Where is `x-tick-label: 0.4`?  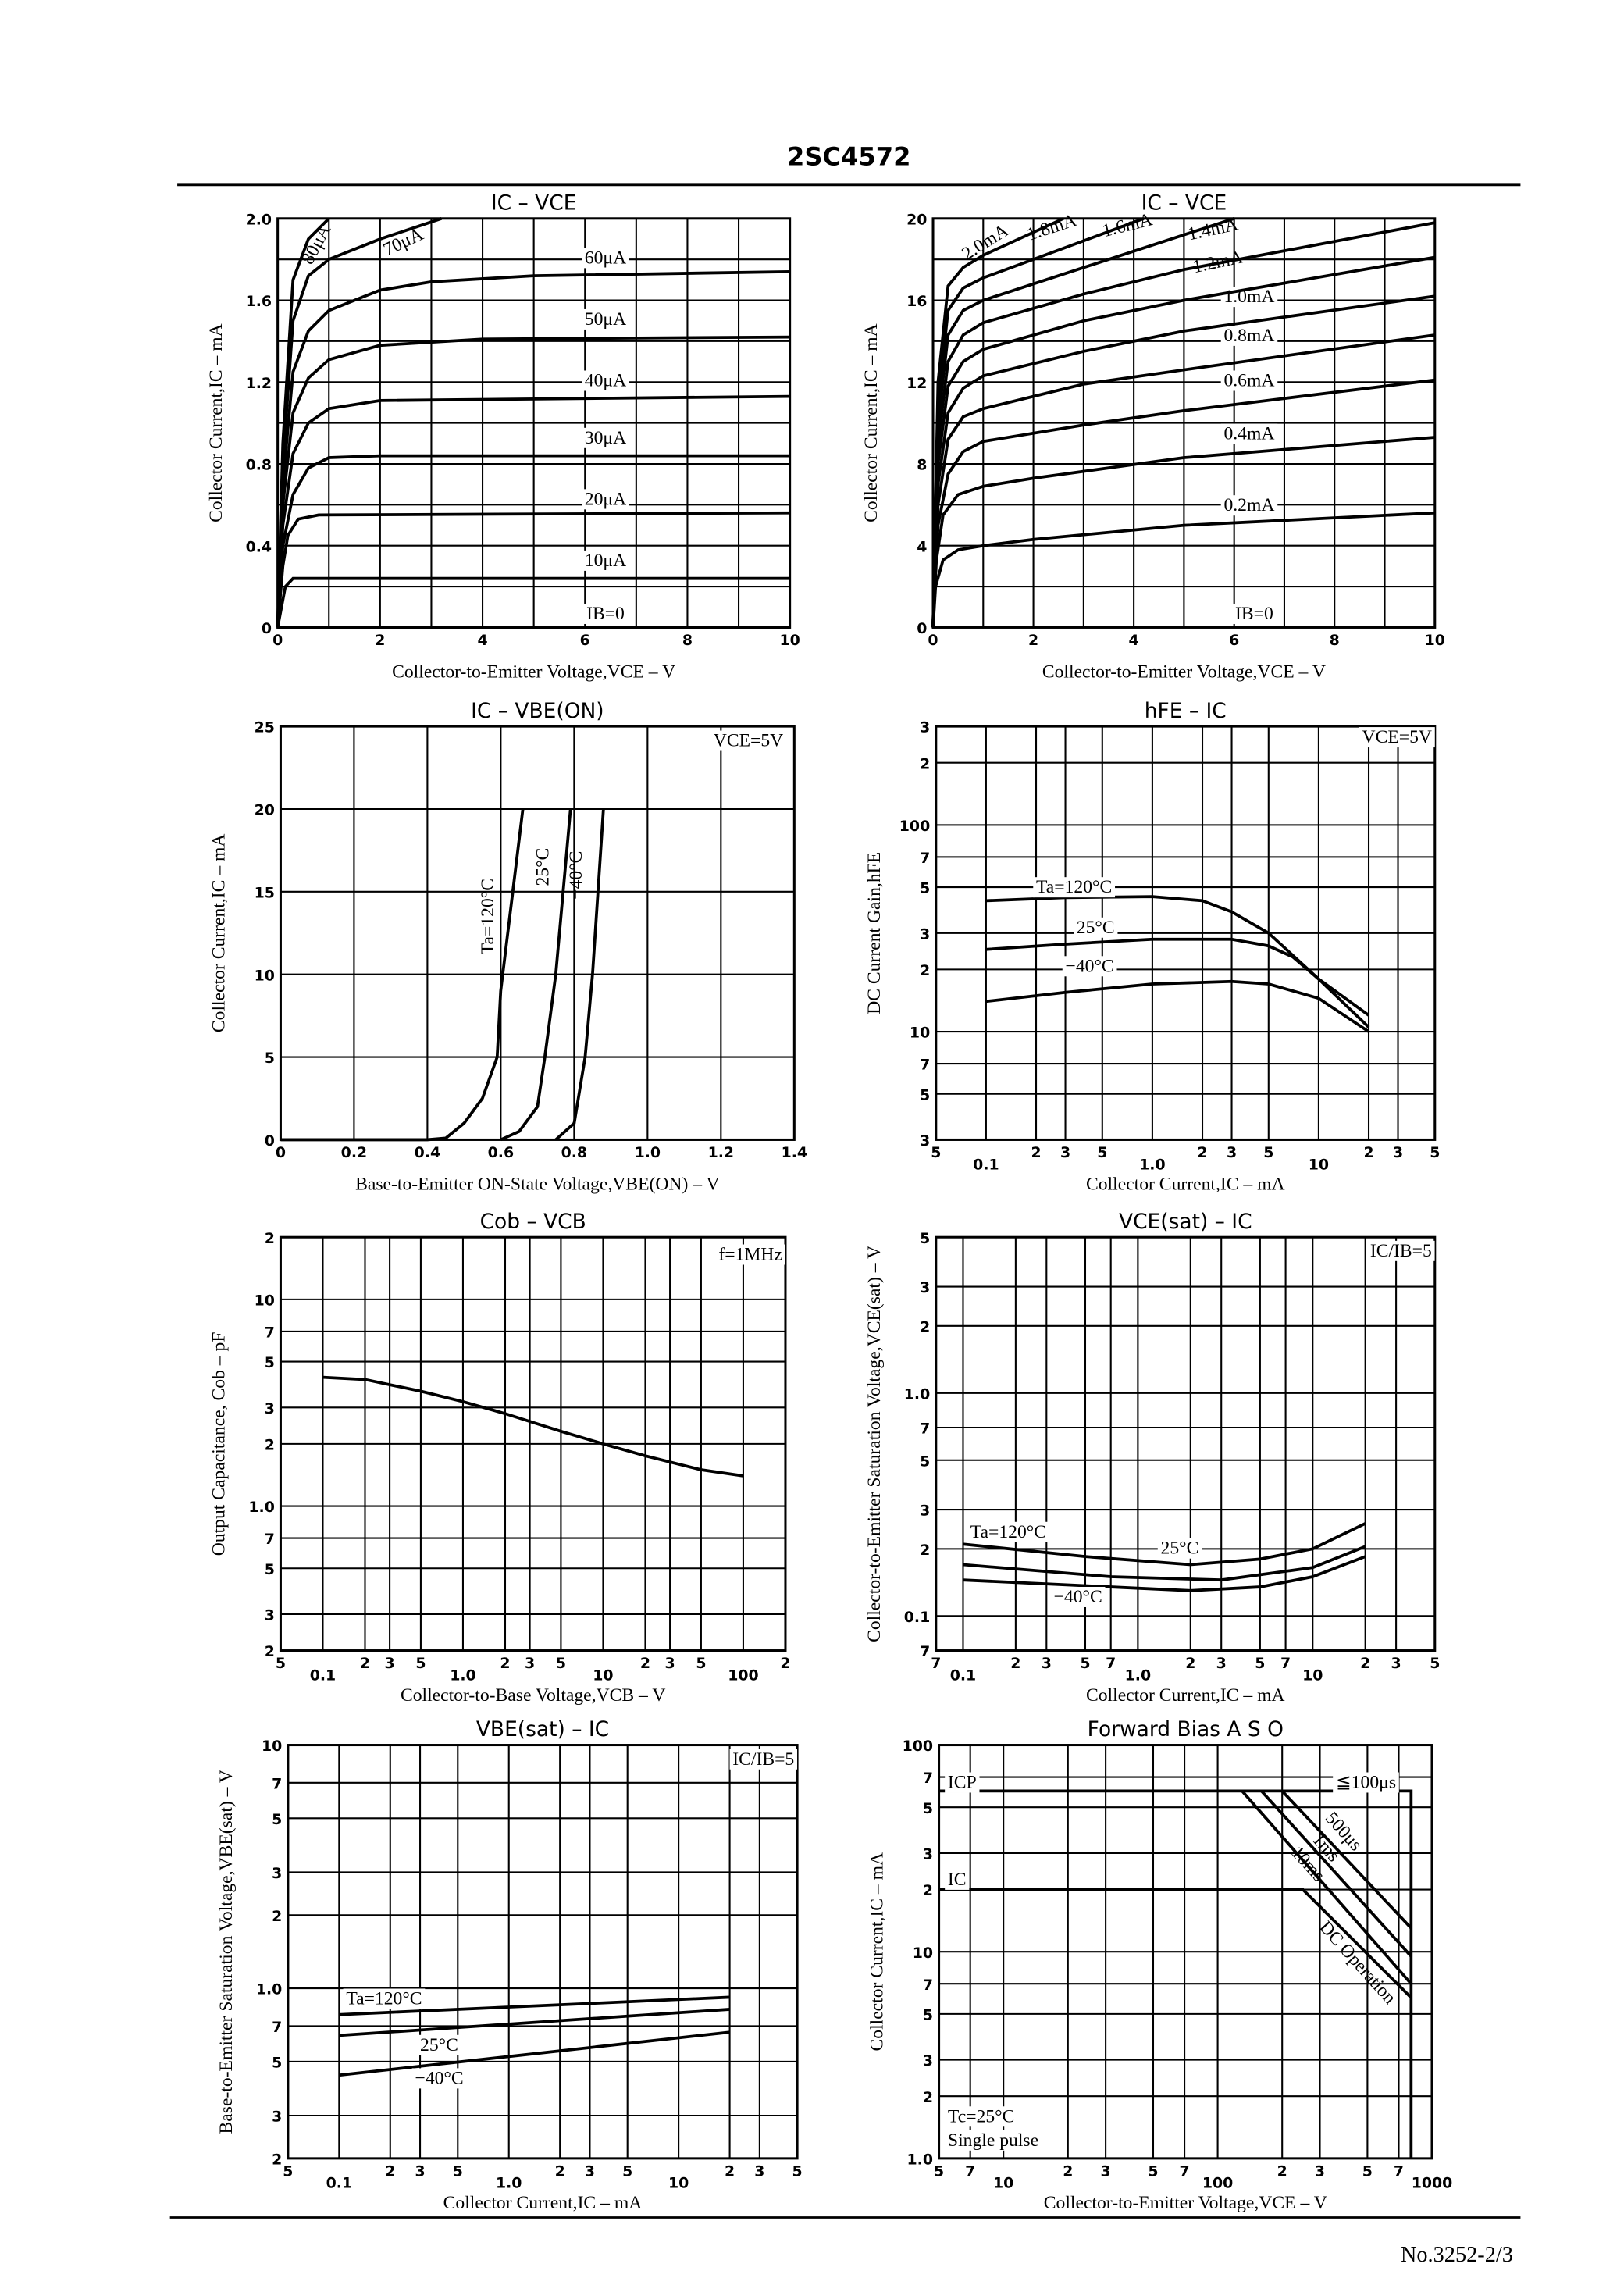
x-tick-label: 0.4 is located at coordinates (427, 1152).